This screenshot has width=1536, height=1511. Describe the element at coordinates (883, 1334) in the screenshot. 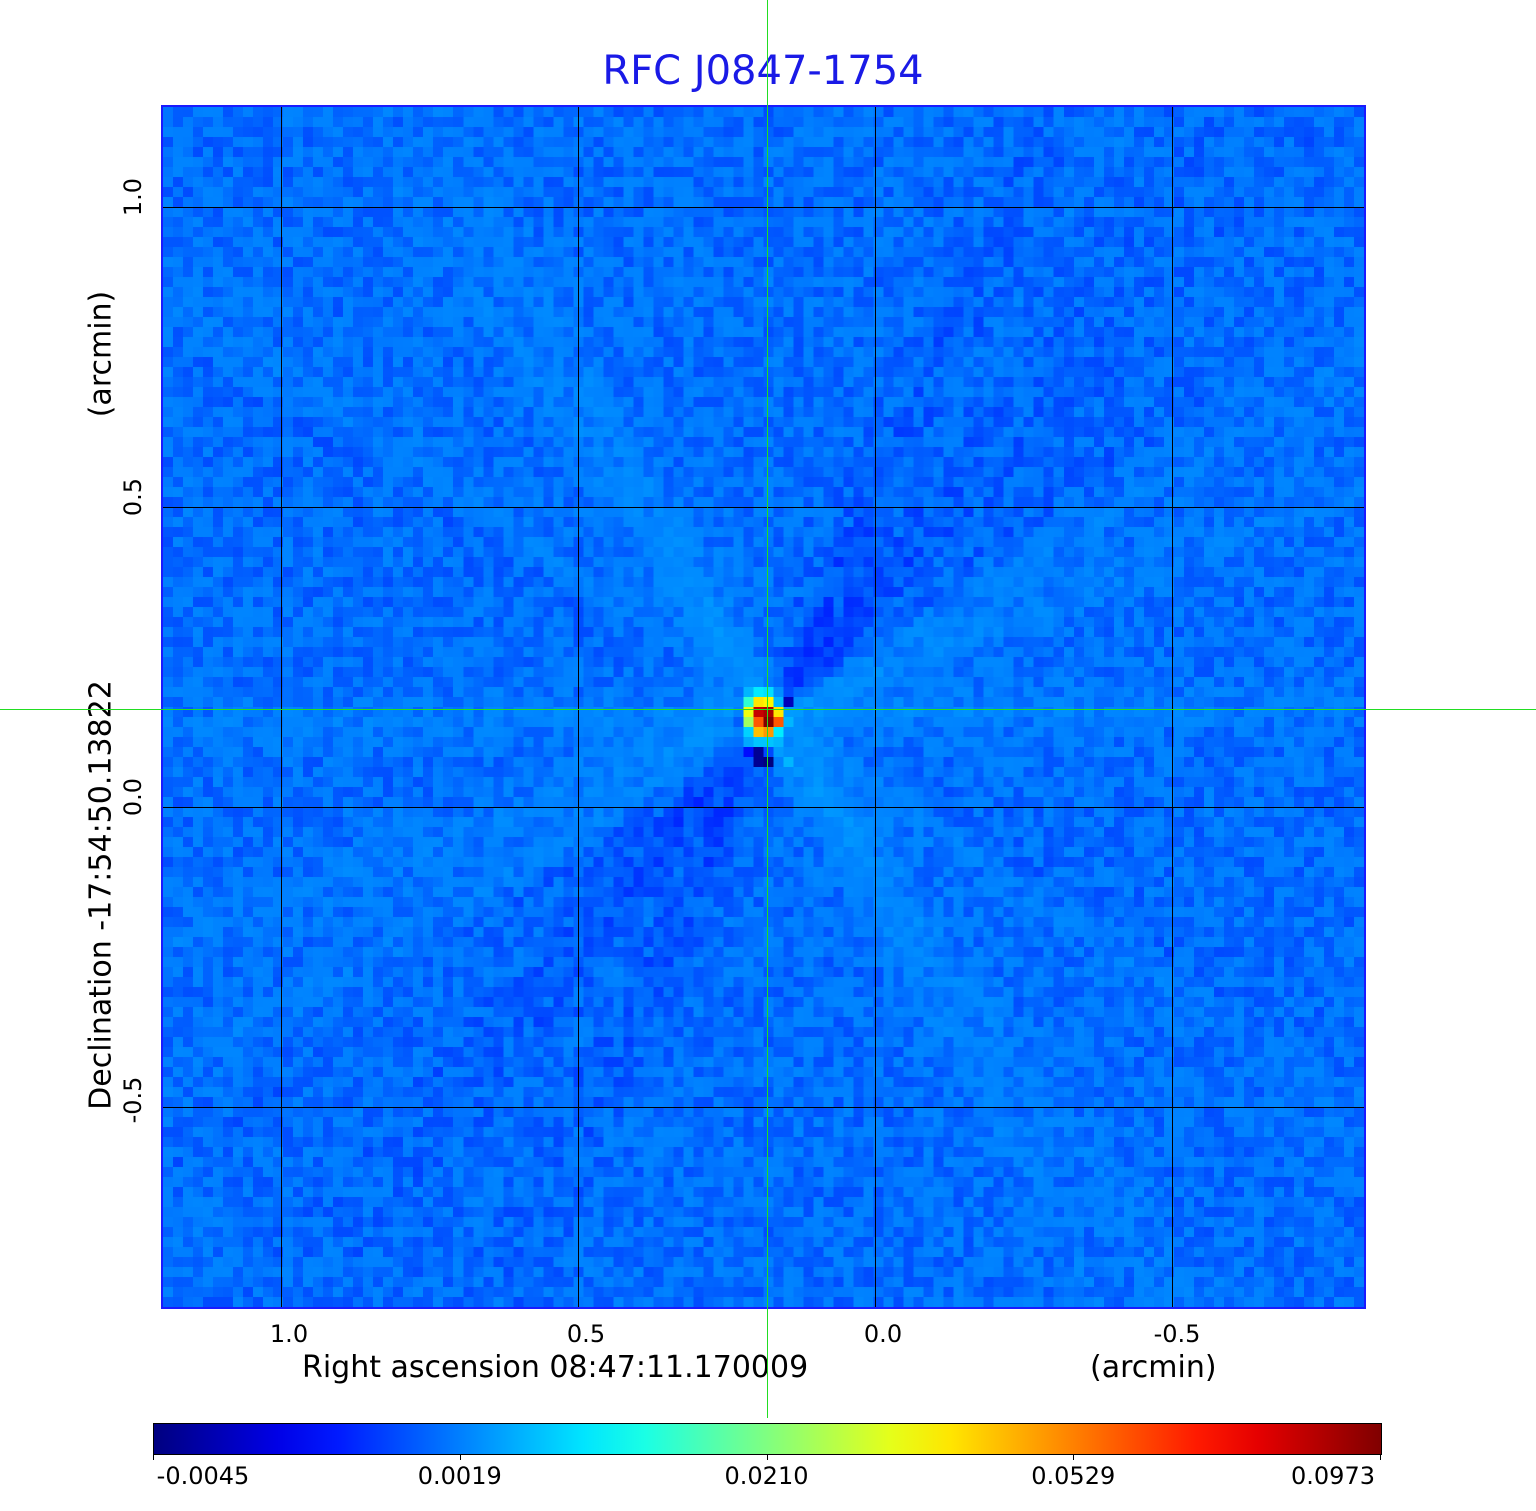

I see `x-tick-label: 0.0` at that location.